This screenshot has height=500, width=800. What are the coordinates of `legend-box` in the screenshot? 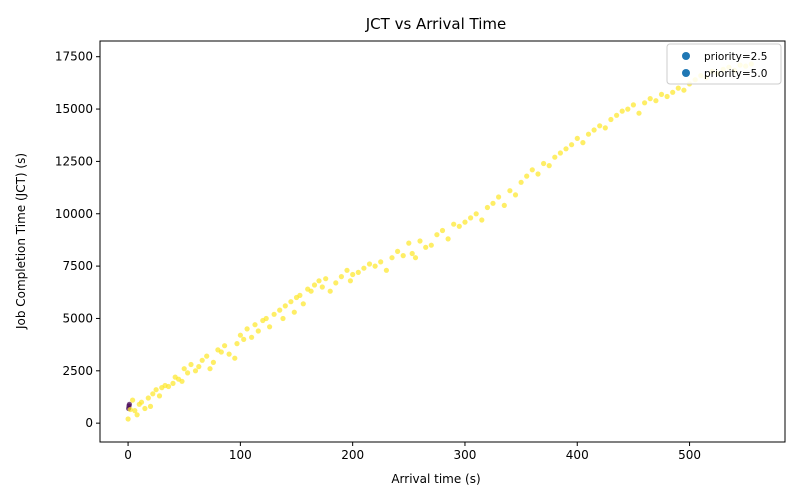 It's located at (724, 64).